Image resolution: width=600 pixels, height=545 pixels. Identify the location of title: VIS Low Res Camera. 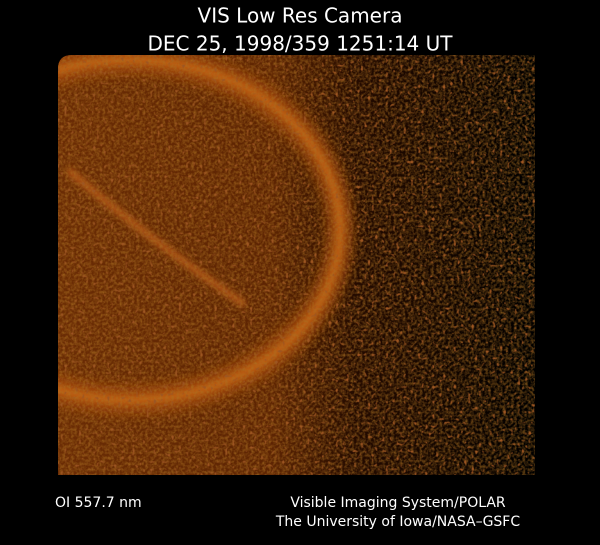
(300, 16).